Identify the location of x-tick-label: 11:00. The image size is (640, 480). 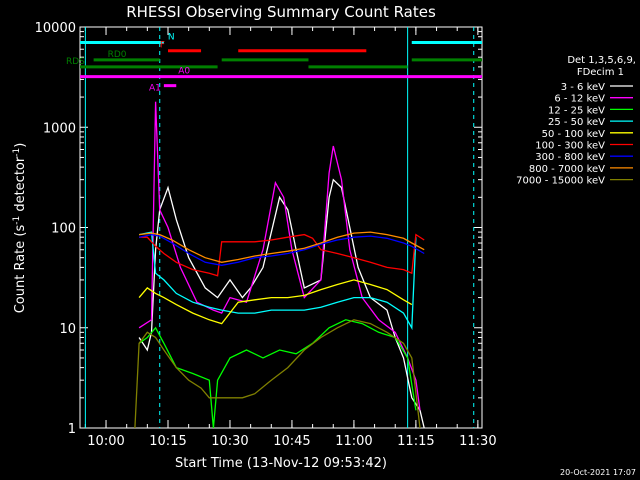
(353, 441).